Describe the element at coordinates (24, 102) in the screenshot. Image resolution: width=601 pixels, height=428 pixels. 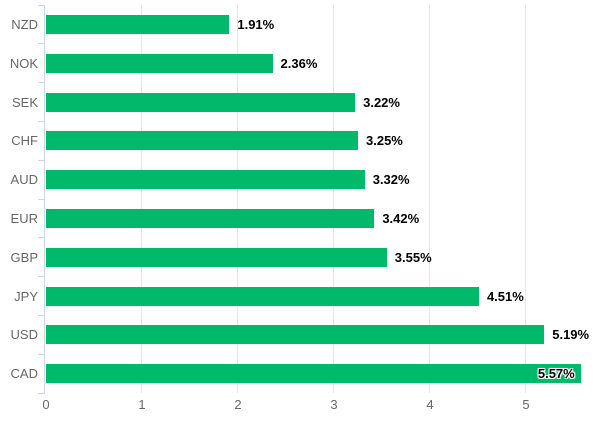
I see `category-label-sek: SEK` at that location.